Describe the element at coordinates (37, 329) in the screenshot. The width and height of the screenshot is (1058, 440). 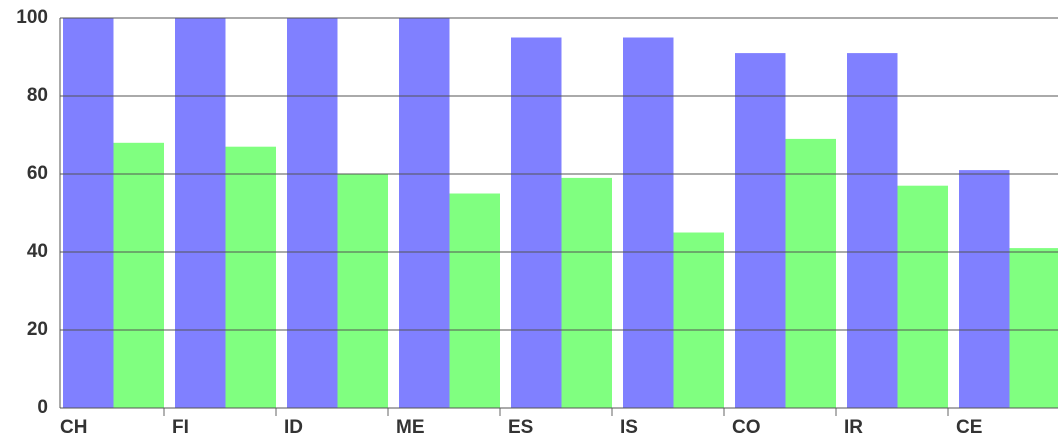
I see `y-tick-label: 20` at that location.